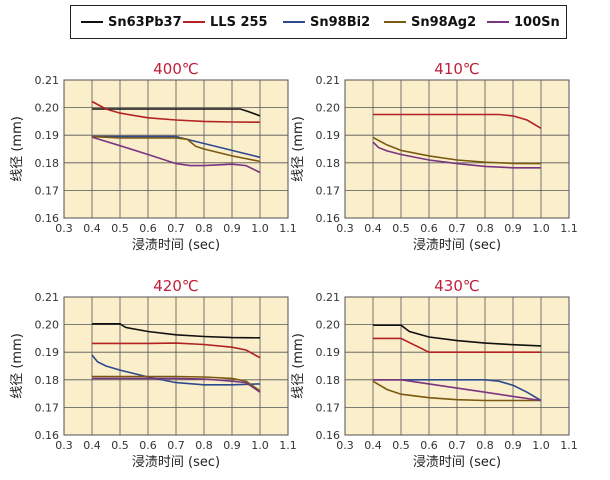  I want to click on legend-item-sn63pb37: Sn63Pb37, so click(131, 22).